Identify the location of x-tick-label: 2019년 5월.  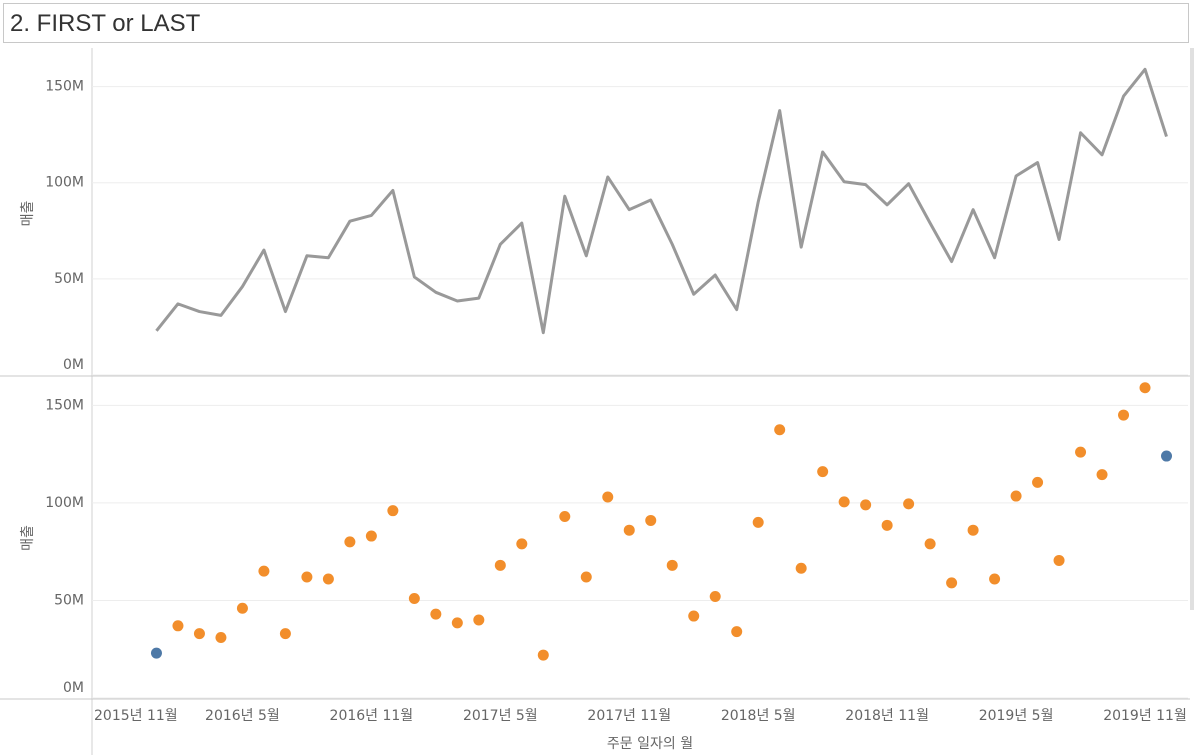
(1016, 716).